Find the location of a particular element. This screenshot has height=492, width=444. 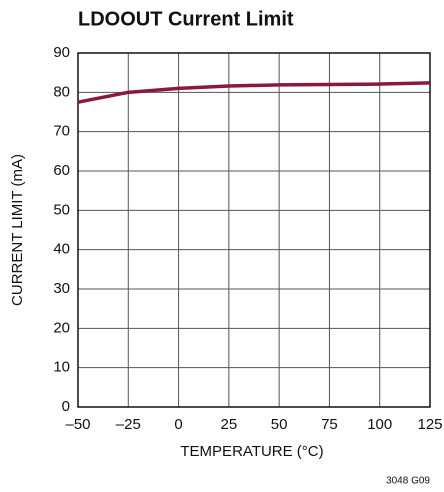

x-tick-label: 125 is located at coordinates (429, 424).